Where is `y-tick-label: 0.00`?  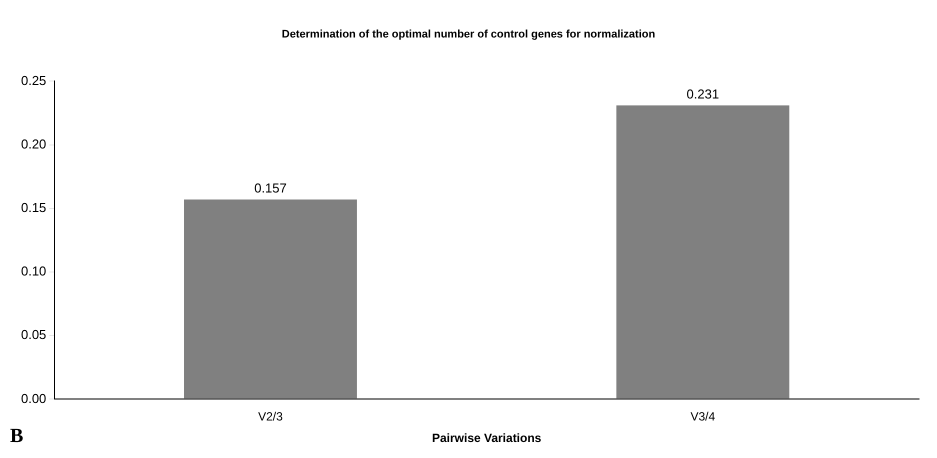
y-tick-label: 0.00 is located at coordinates (33, 398).